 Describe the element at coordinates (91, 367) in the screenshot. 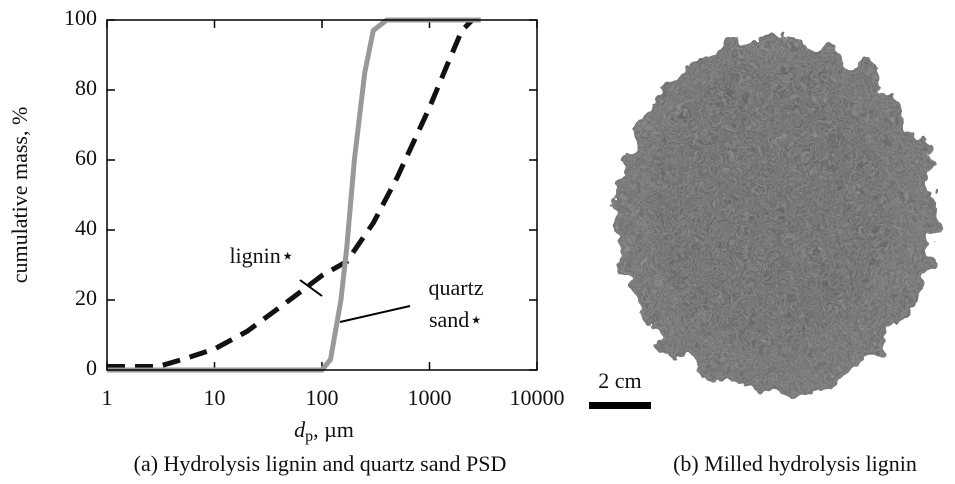

I see `y-tick-label: 0` at that location.